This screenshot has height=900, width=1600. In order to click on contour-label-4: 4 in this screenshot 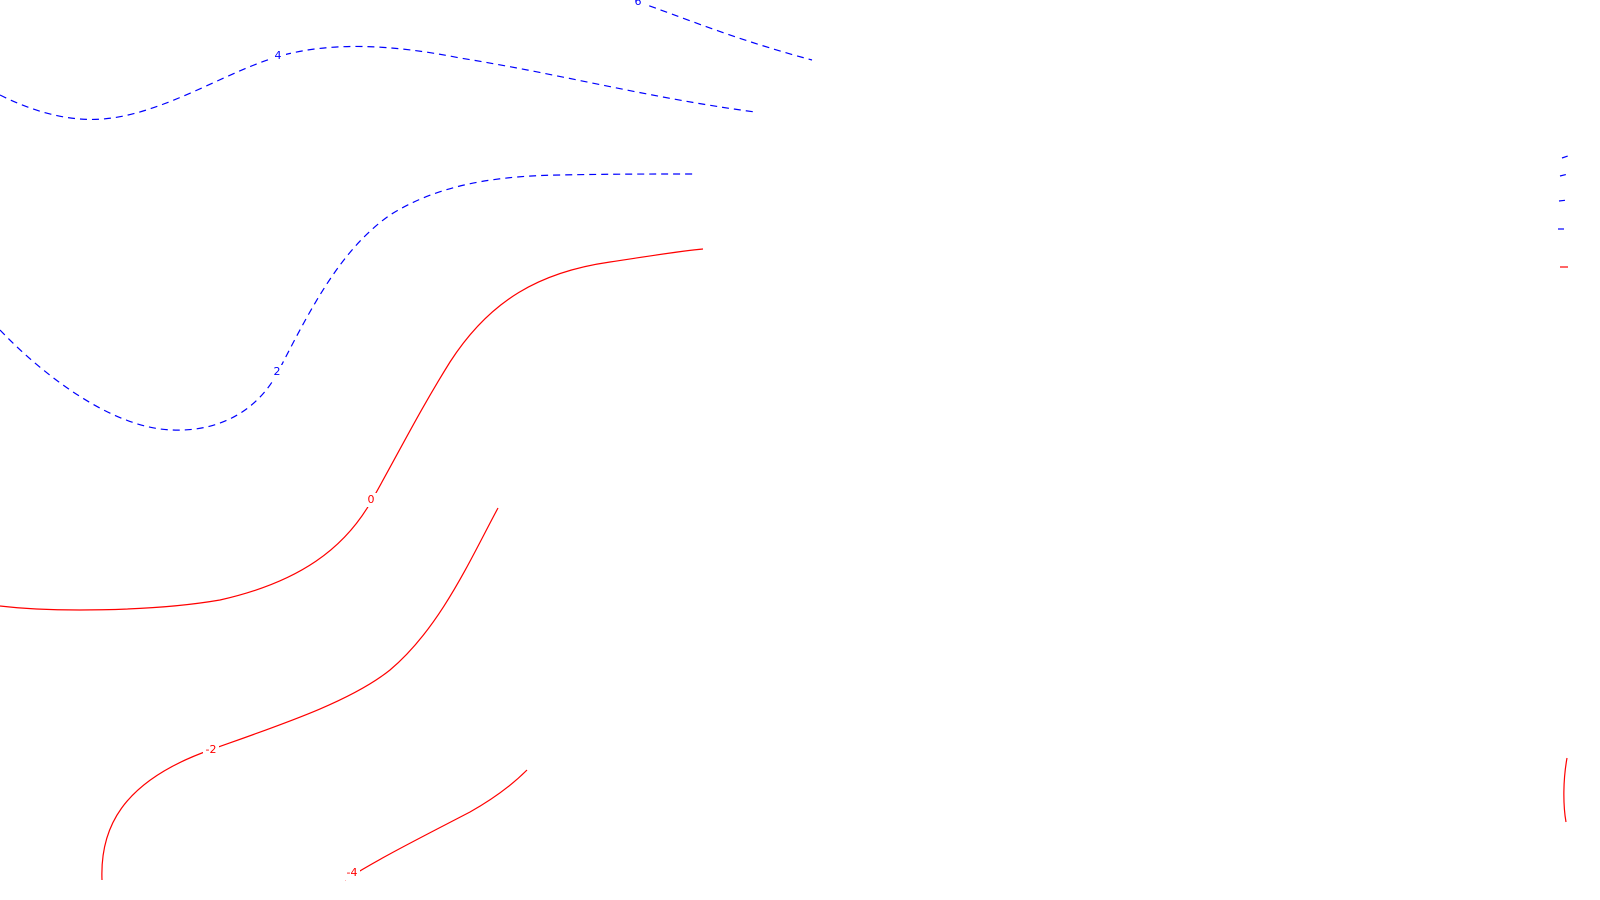, I will do `click(278, 55)`.